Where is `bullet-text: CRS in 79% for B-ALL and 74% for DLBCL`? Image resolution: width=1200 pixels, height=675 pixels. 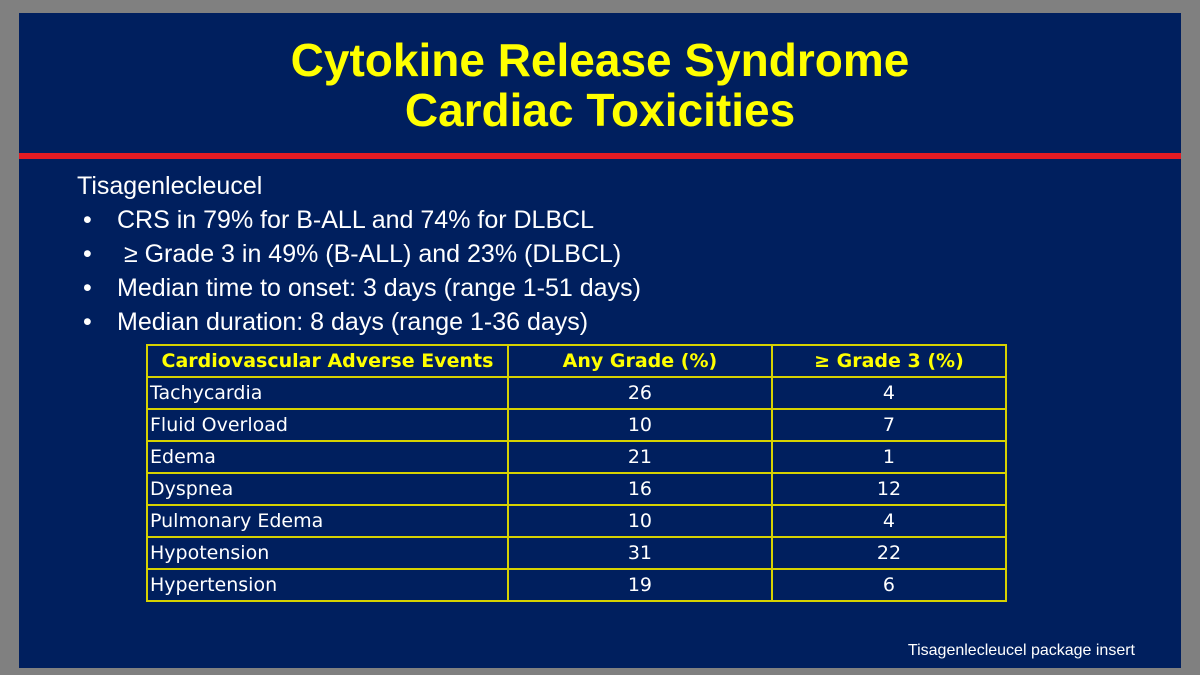 bullet-text: CRS in 79% for B-ALL and 74% for DLBCL is located at coordinates (356, 220).